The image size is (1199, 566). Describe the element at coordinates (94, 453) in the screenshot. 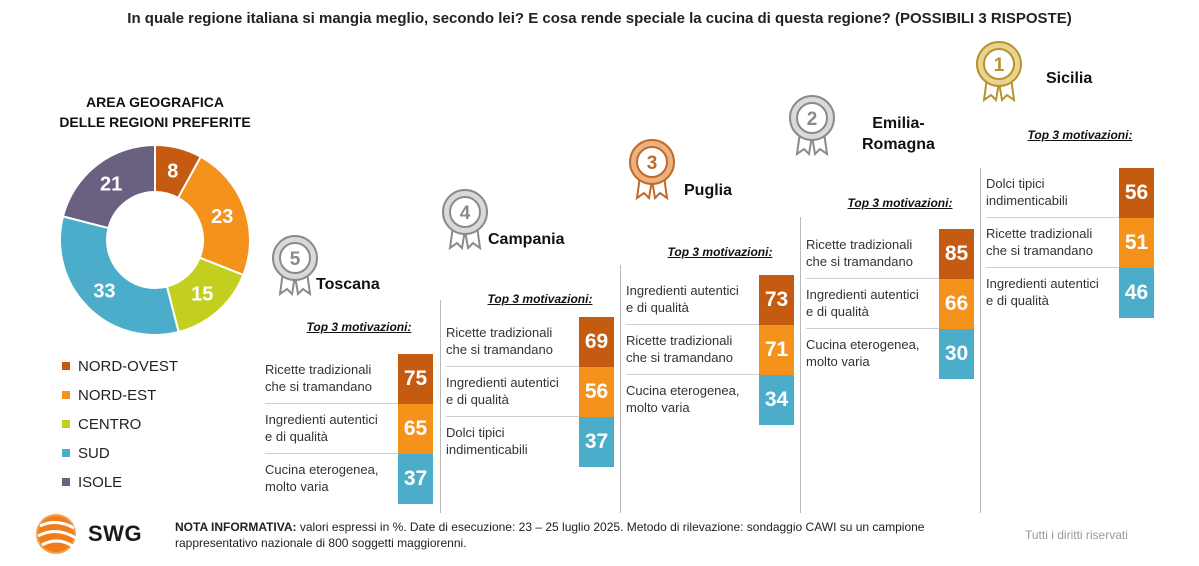

I see `legend-label: SUD` at that location.